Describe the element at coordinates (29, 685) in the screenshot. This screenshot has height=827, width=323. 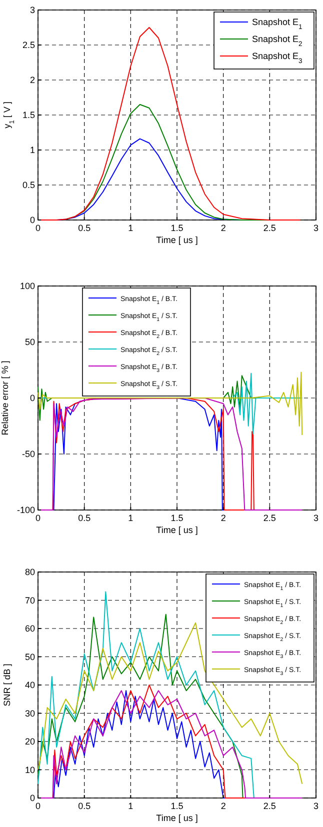
I see `y-tick-label: 40` at that location.